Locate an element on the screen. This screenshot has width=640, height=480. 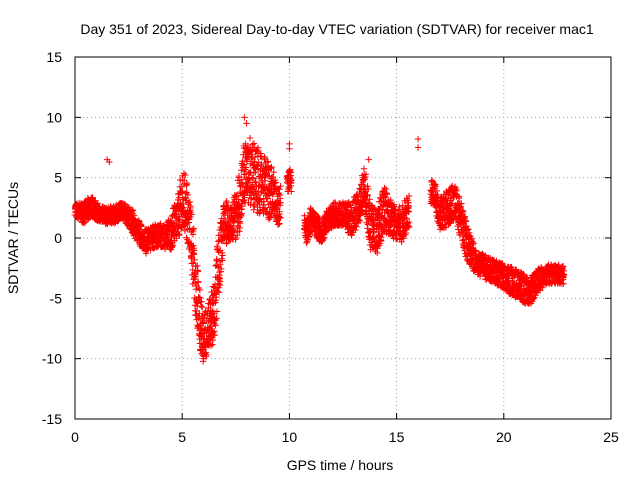
x-axis-label: GPS time / hours is located at coordinates (340, 465).